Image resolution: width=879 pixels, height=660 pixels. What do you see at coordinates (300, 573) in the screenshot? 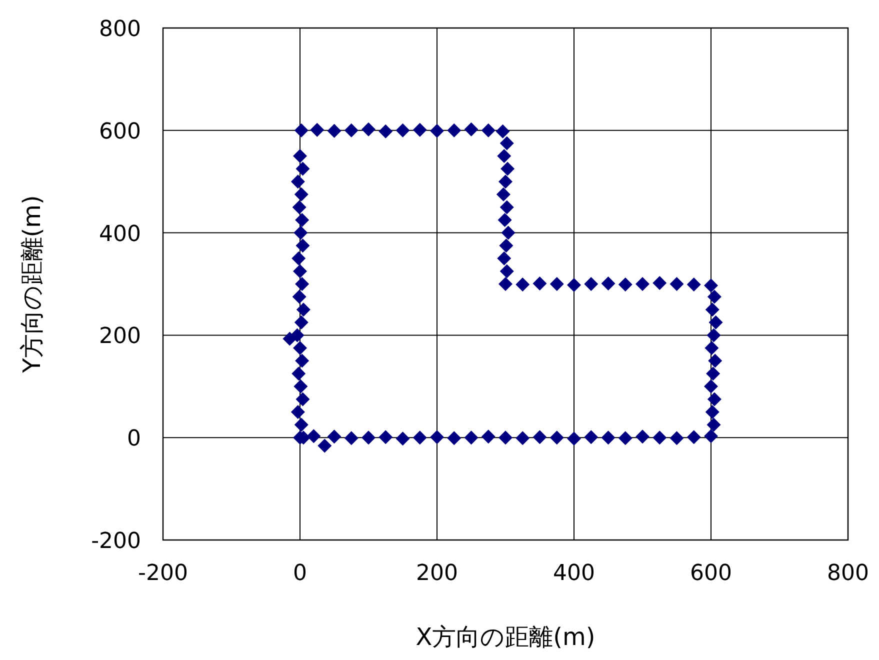
I see `x-tick-label: 0` at bounding box center [300, 573].